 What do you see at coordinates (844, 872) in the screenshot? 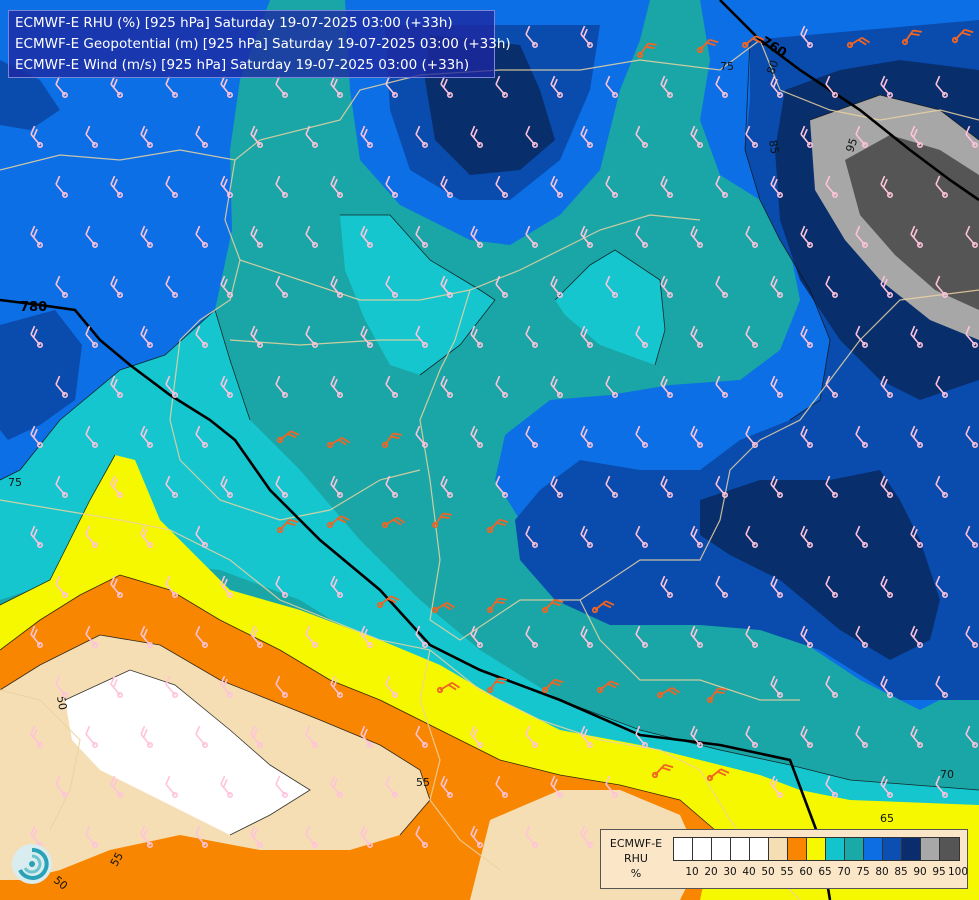
I see `legend-tick-label: 70` at bounding box center [844, 872].